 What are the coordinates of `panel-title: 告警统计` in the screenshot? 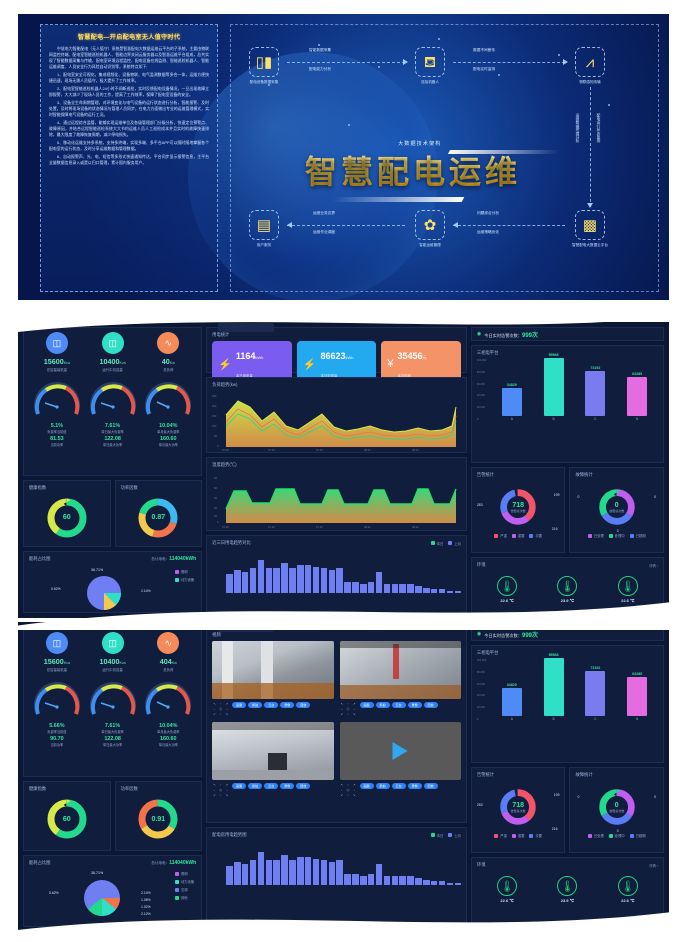 It's located at (485, 774).